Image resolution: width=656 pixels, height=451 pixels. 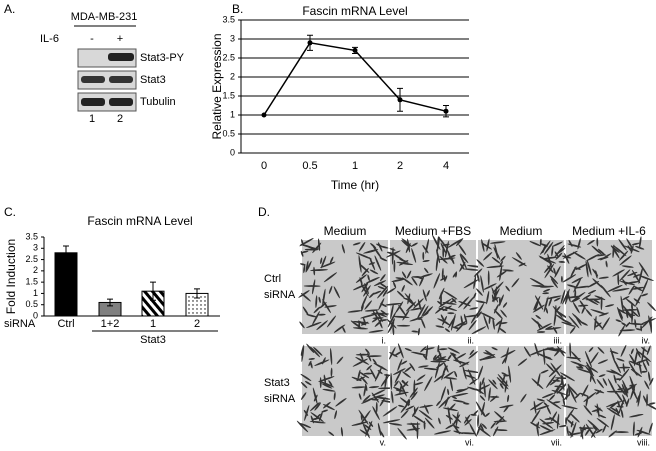 I want to click on y-tick-label: 0, so click(x=35, y=315).